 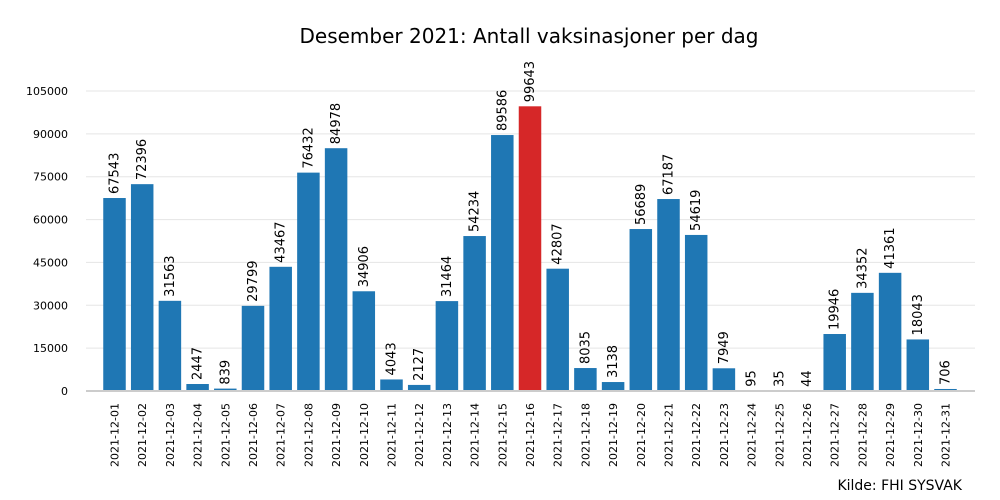 I want to click on y-tick-label: 45000, so click(x=50, y=262).